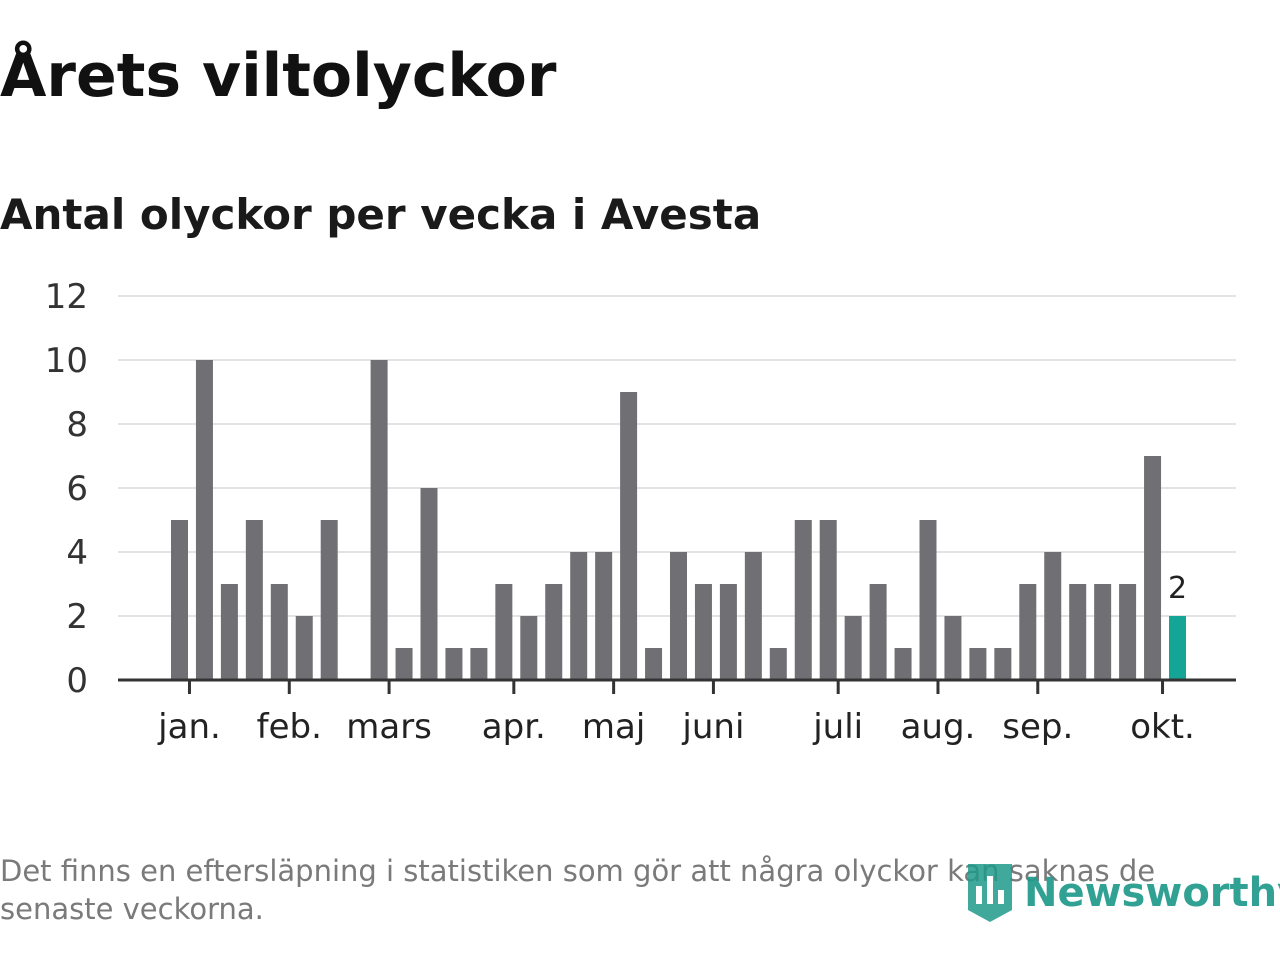  What do you see at coordinates (1177, 648) in the screenshot?
I see `bar-highlight` at bounding box center [1177, 648].